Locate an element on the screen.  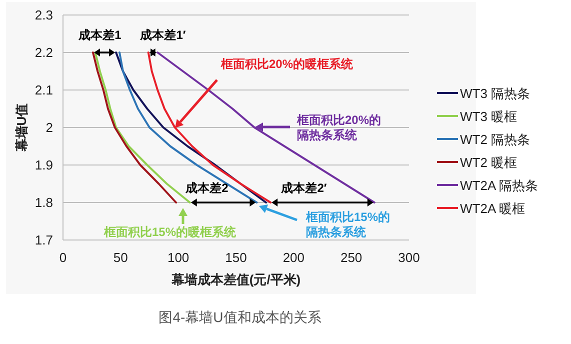
x-tick-label: 200 is located at coordinates (293, 257).